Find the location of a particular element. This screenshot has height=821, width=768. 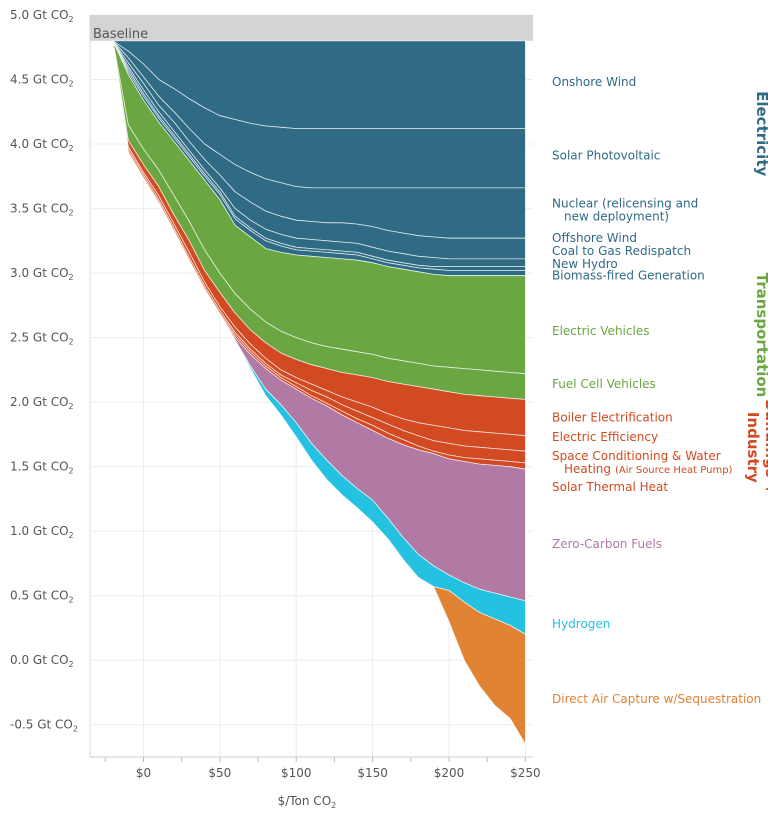

x-tick-label: $150 is located at coordinates (372, 773).